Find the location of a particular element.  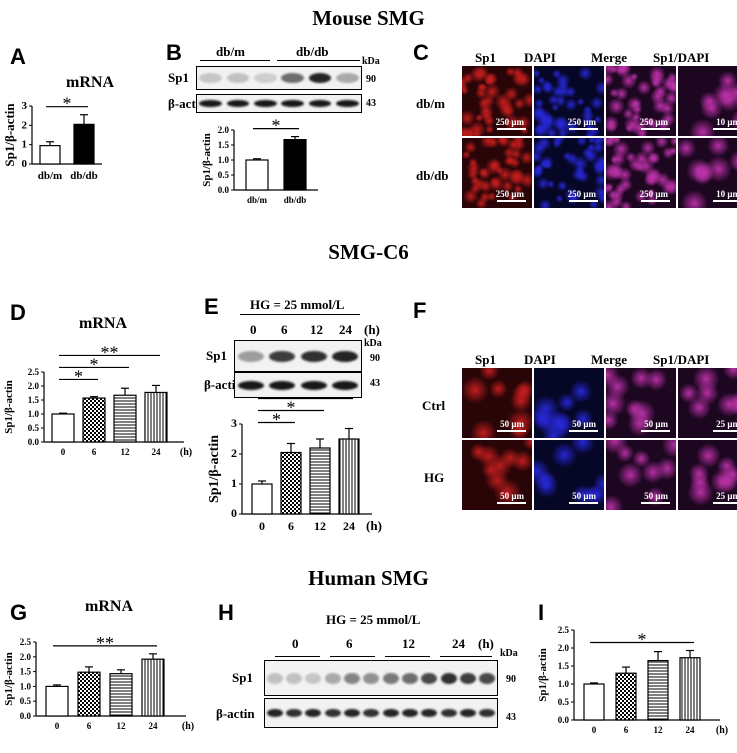

chart-d-y-tick-label: 0.0 is located at coordinates (34, 442).